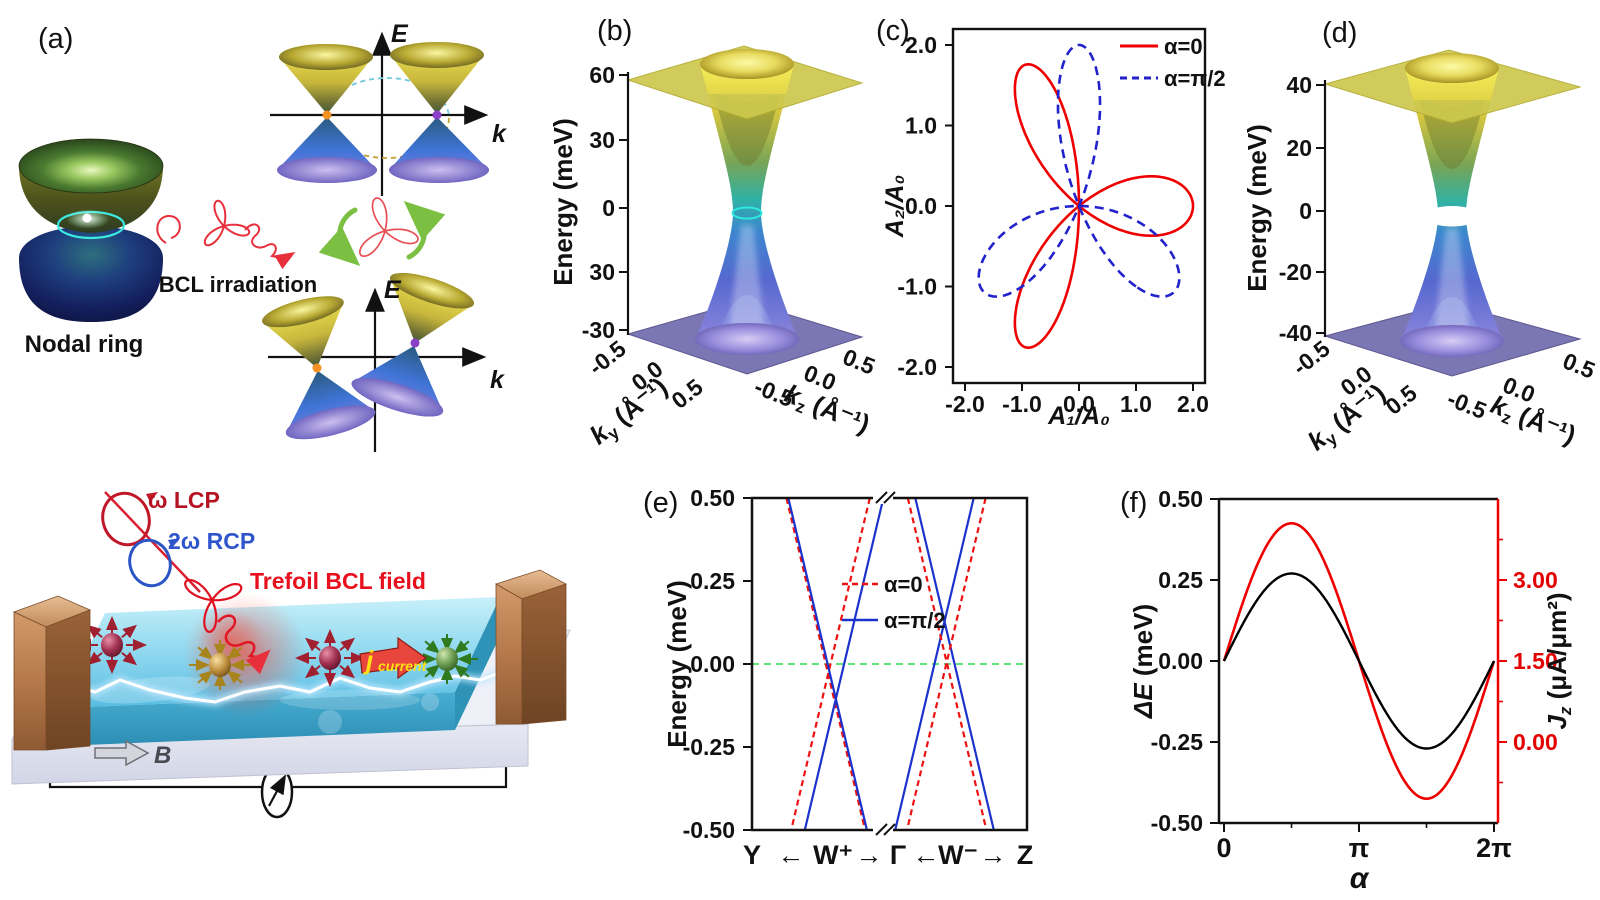  I want to click on rotate-arrow-right, so click(424, 230).